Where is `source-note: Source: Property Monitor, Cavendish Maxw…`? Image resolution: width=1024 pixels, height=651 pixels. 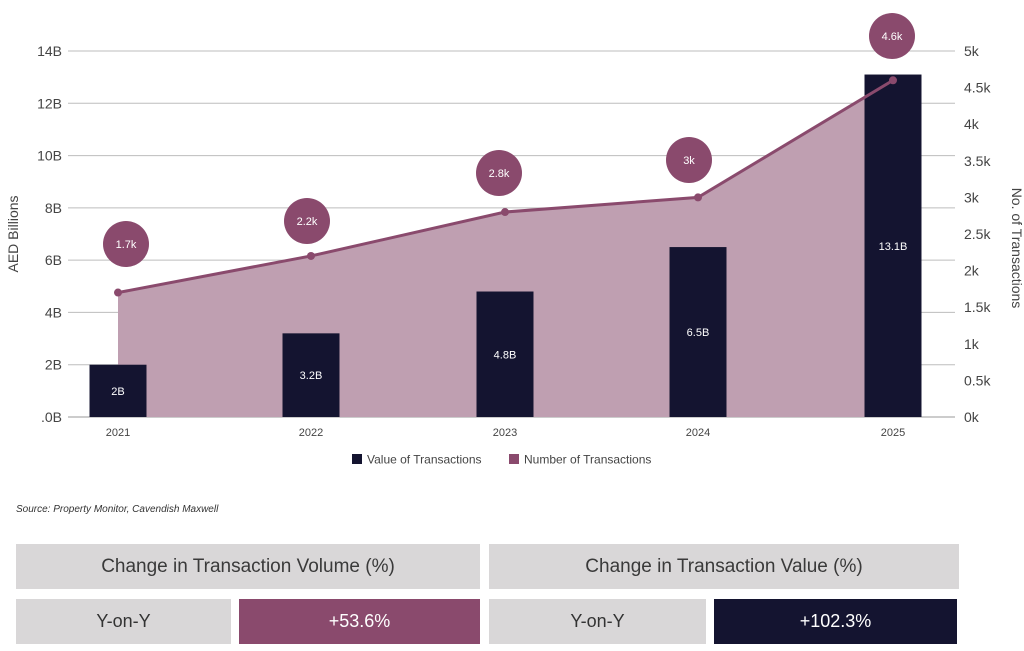
source-note: Source: Property Monitor, Cavendish Maxw… is located at coordinates (117, 509).